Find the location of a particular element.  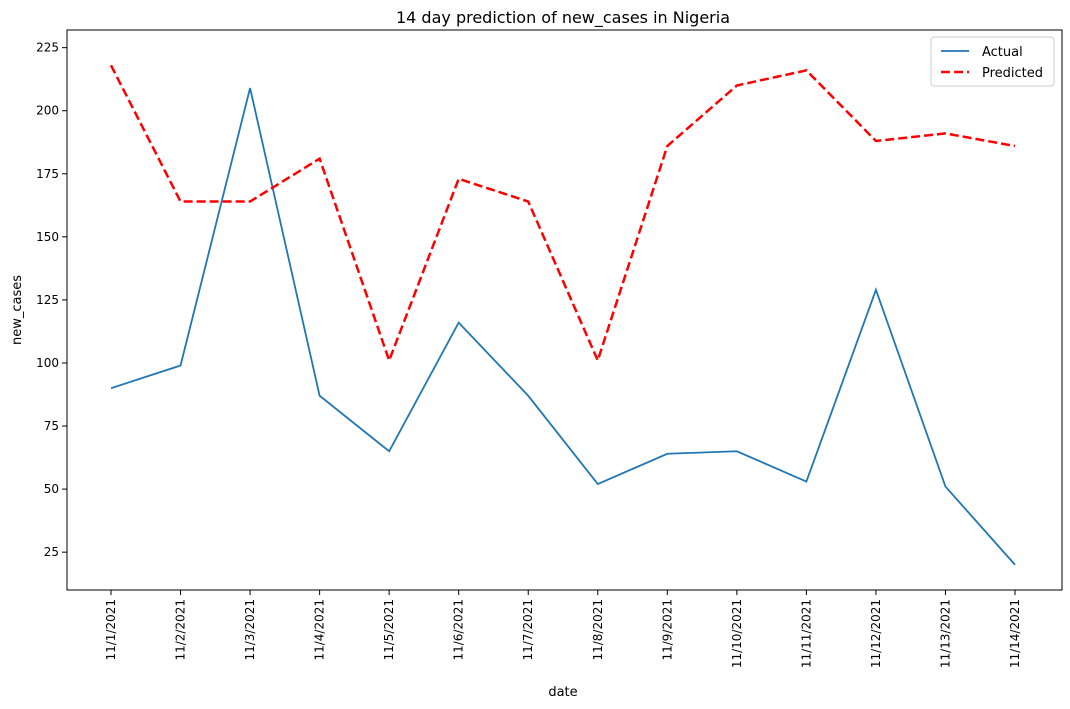

y-tick-label: 175 is located at coordinates (47, 174).